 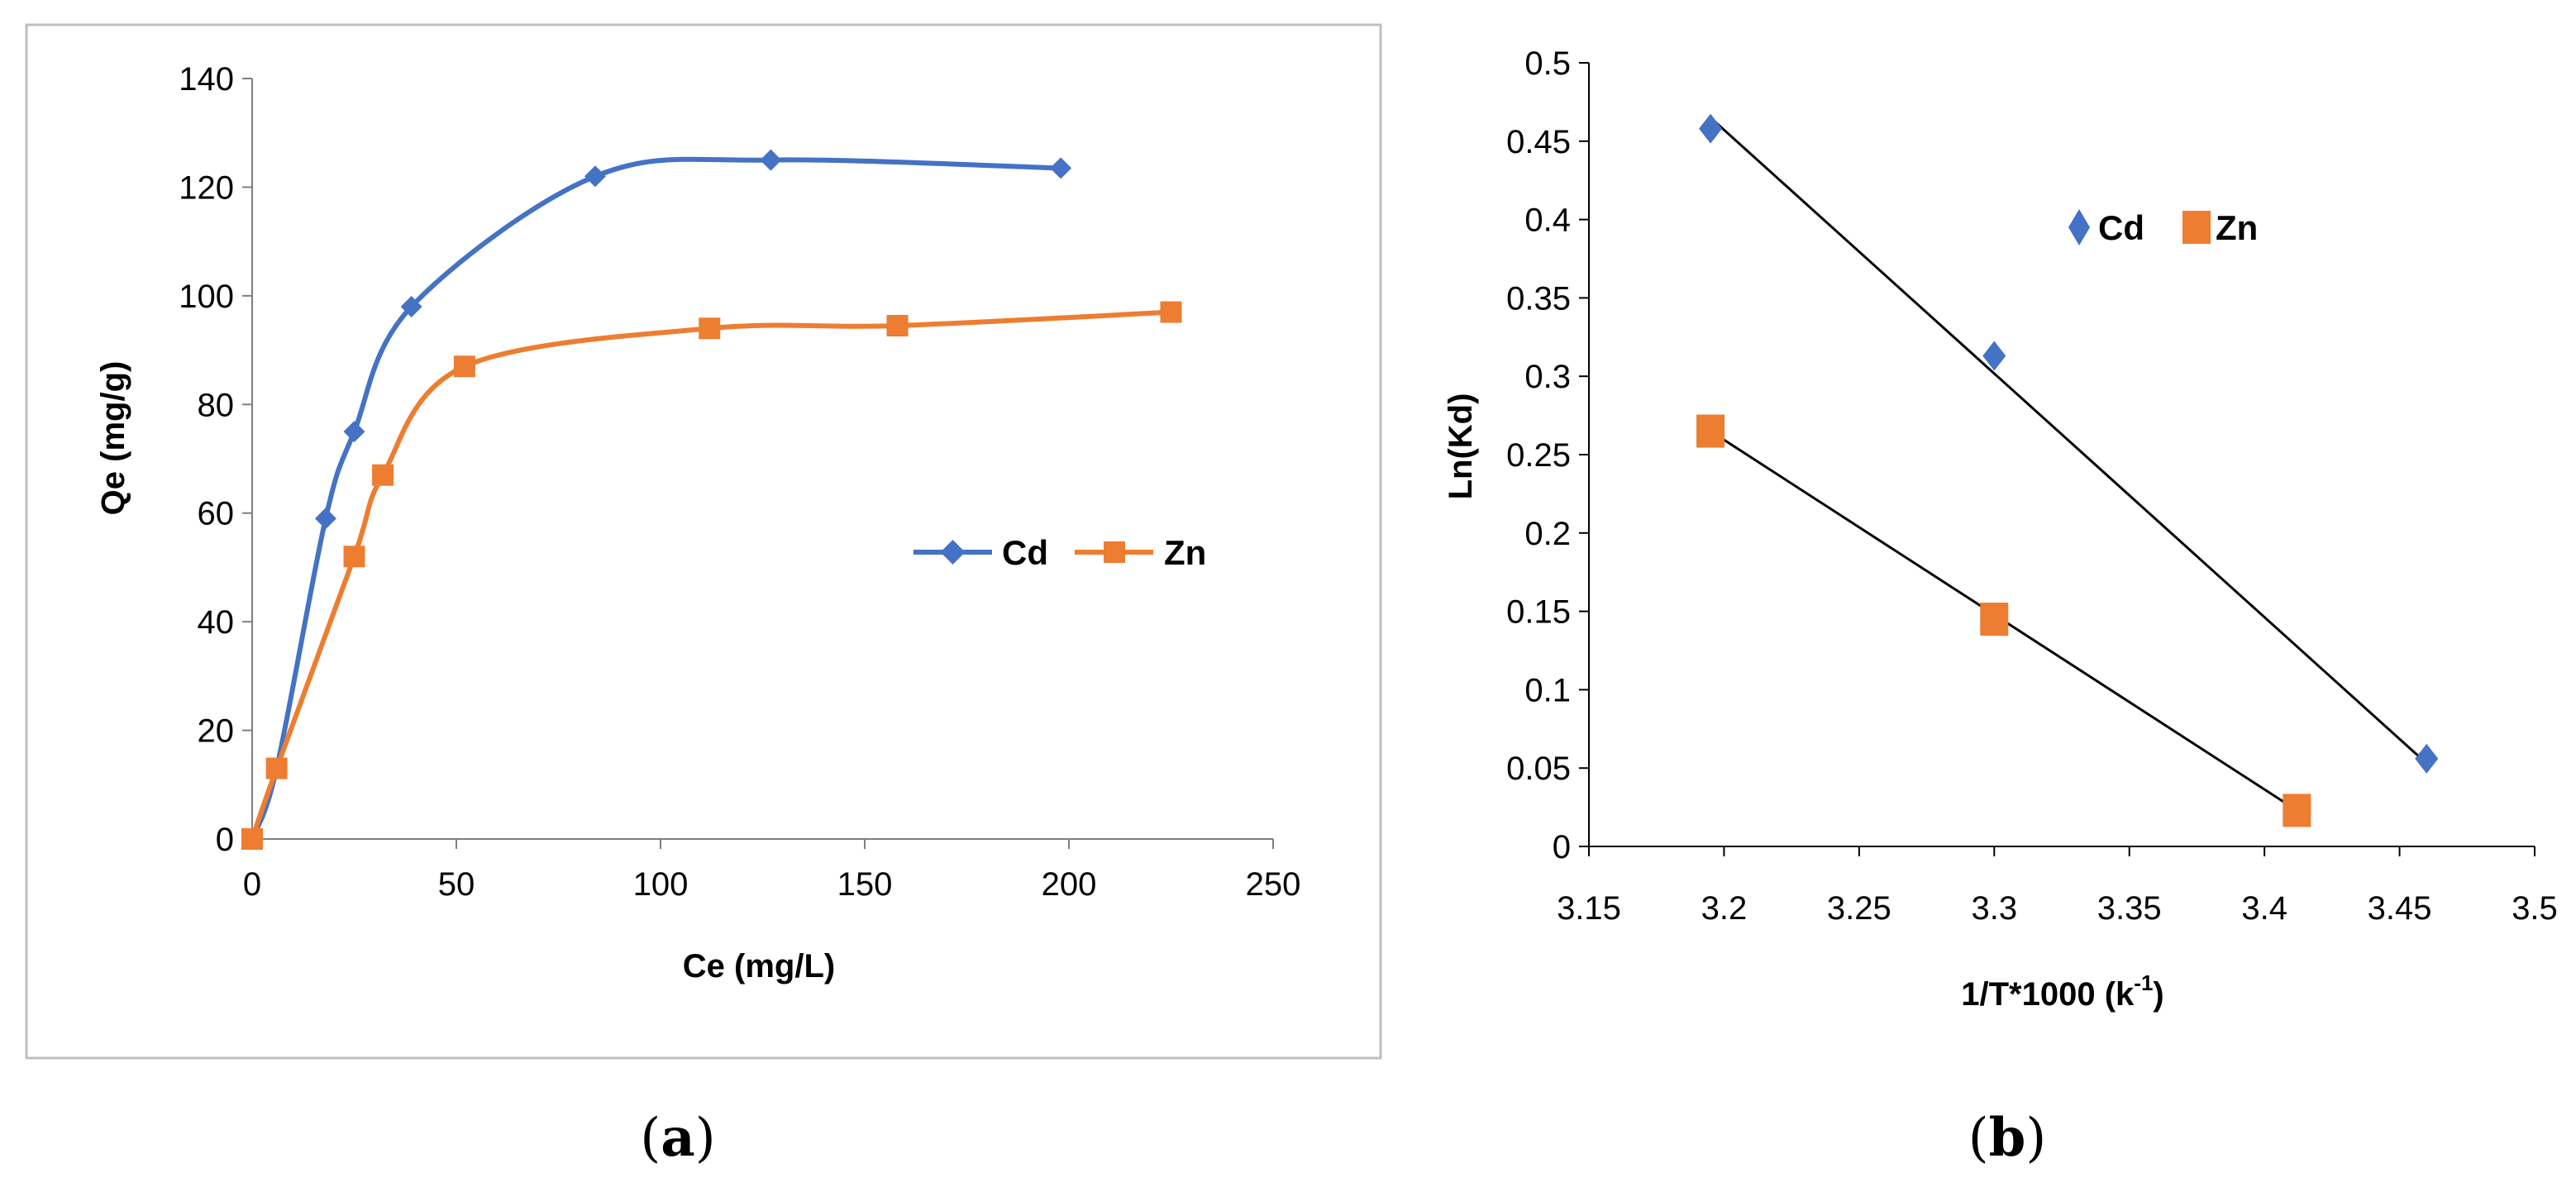 What do you see at coordinates (1069, 884) in the screenshot?
I see `a-x-tick-label: 200` at bounding box center [1069, 884].